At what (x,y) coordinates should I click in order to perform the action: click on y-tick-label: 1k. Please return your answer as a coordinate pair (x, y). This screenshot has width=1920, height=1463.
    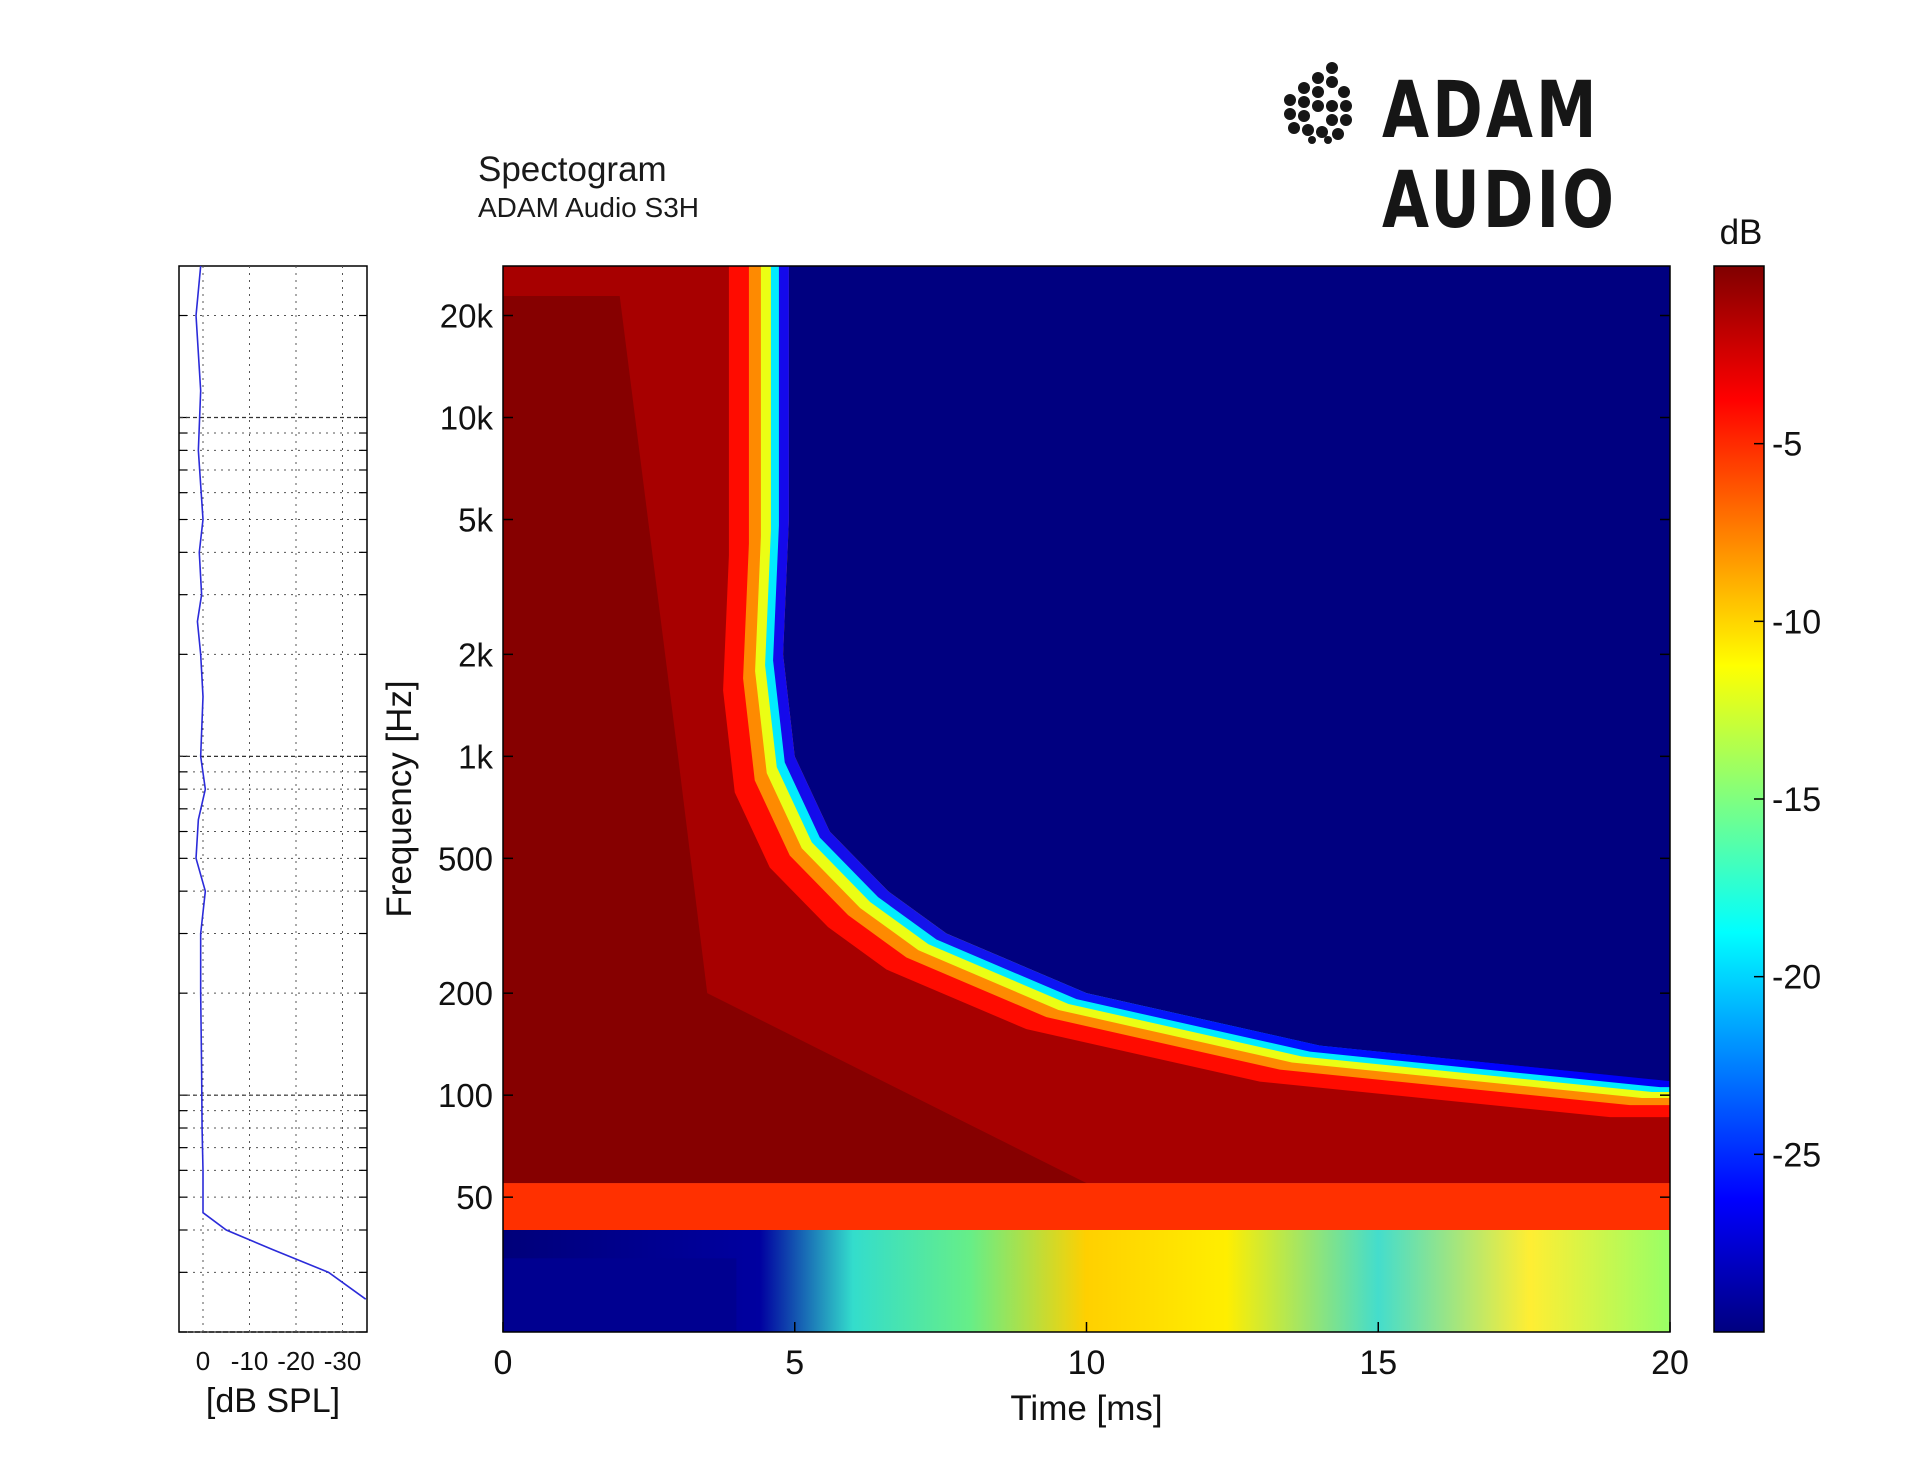
    Looking at the image, I should click on (475, 756).